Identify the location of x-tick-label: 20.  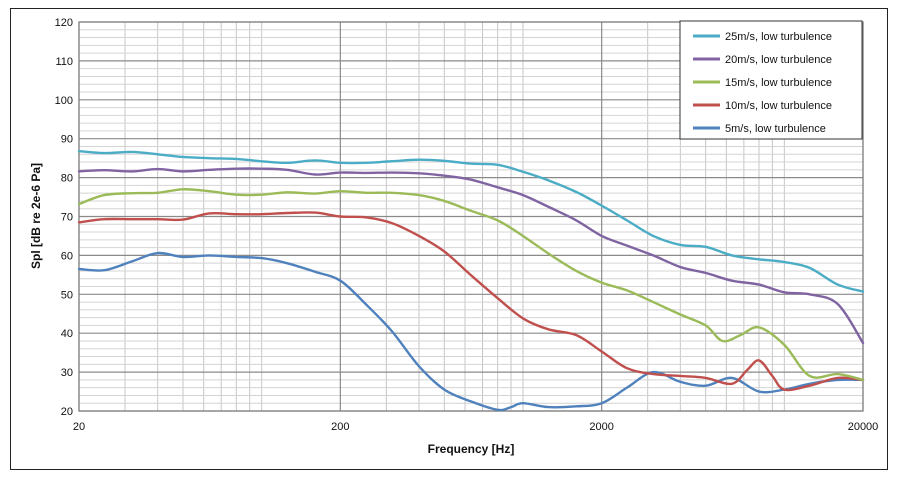
(79, 427).